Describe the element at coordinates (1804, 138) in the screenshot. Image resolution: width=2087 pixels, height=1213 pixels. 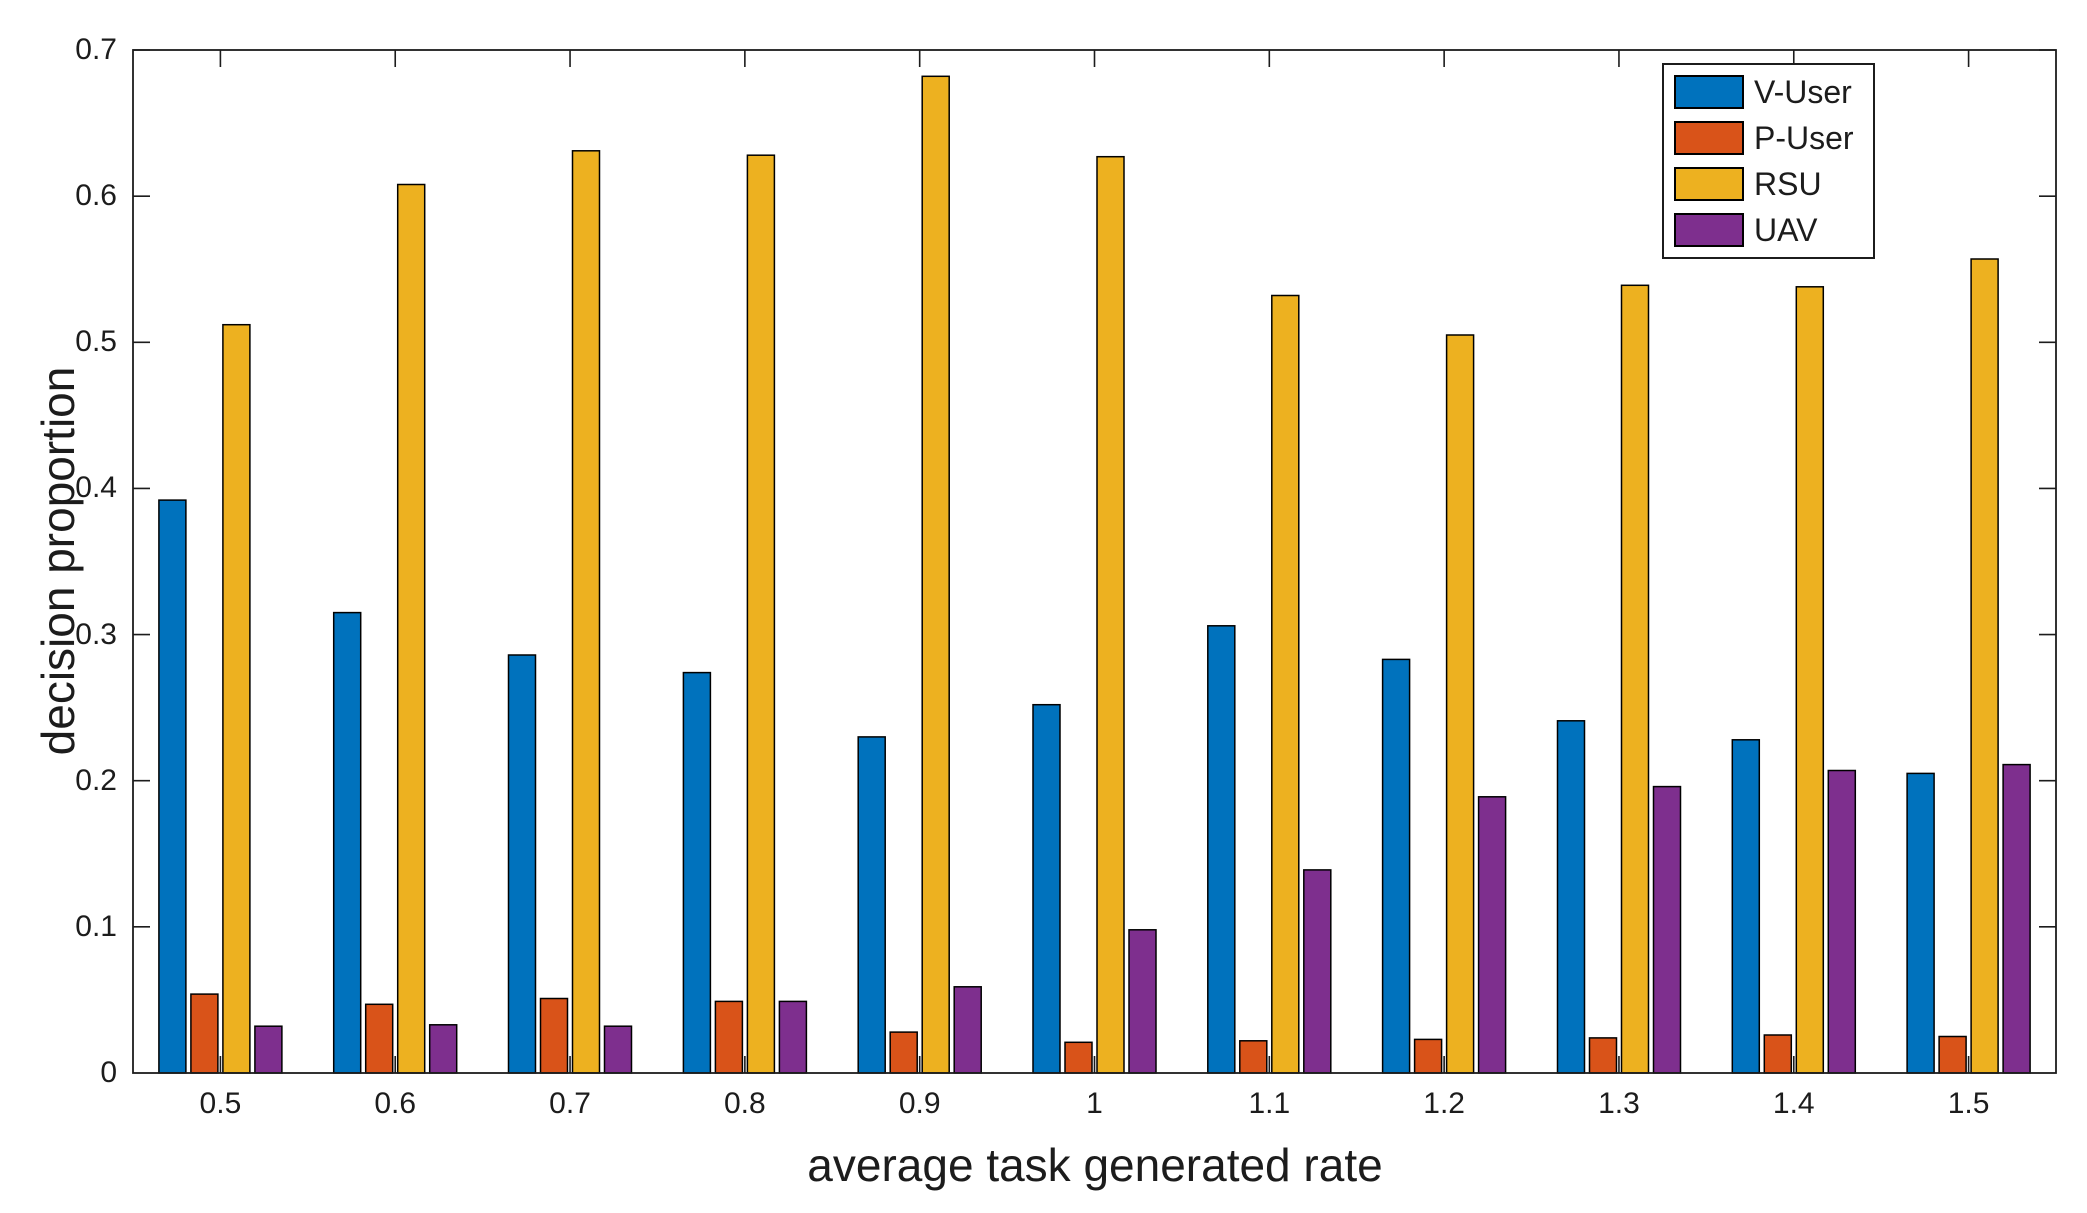
I see `legend-label-puser: P-User` at that location.